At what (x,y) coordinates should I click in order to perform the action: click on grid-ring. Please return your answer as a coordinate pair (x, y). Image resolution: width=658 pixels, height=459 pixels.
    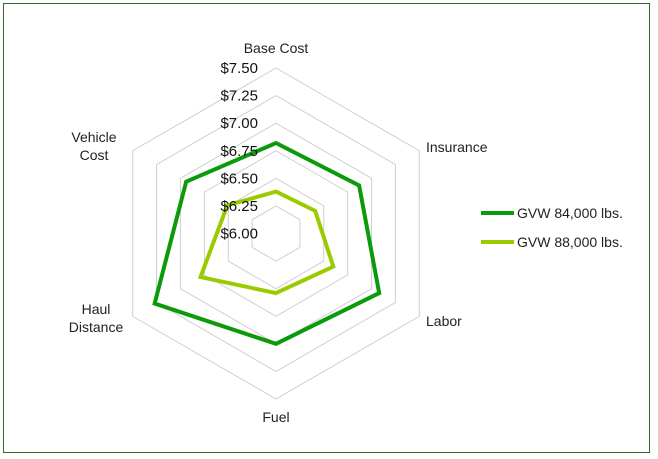
    Looking at the image, I should click on (276, 233).